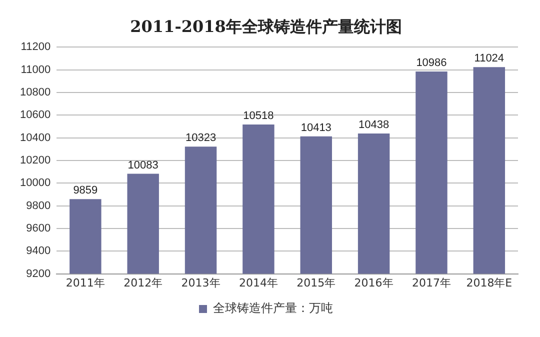 The width and height of the screenshot is (540, 337). What do you see at coordinates (35, 115) in the screenshot?
I see `y-tick-label: 10600` at bounding box center [35, 115].